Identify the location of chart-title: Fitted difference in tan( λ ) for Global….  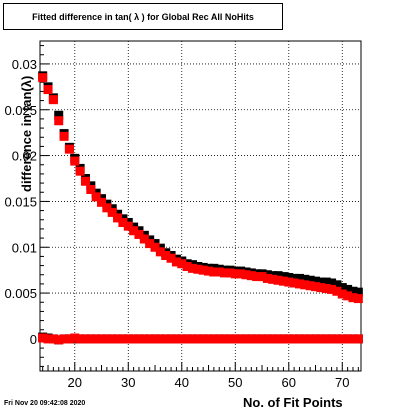
(143, 16).